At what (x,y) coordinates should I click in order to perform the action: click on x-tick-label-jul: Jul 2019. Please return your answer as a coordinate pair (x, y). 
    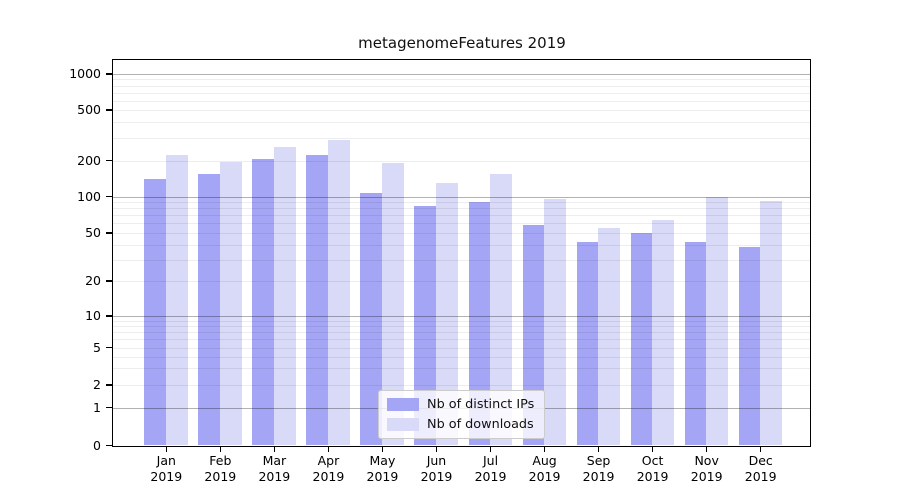
    Looking at the image, I should click on (490, 468).